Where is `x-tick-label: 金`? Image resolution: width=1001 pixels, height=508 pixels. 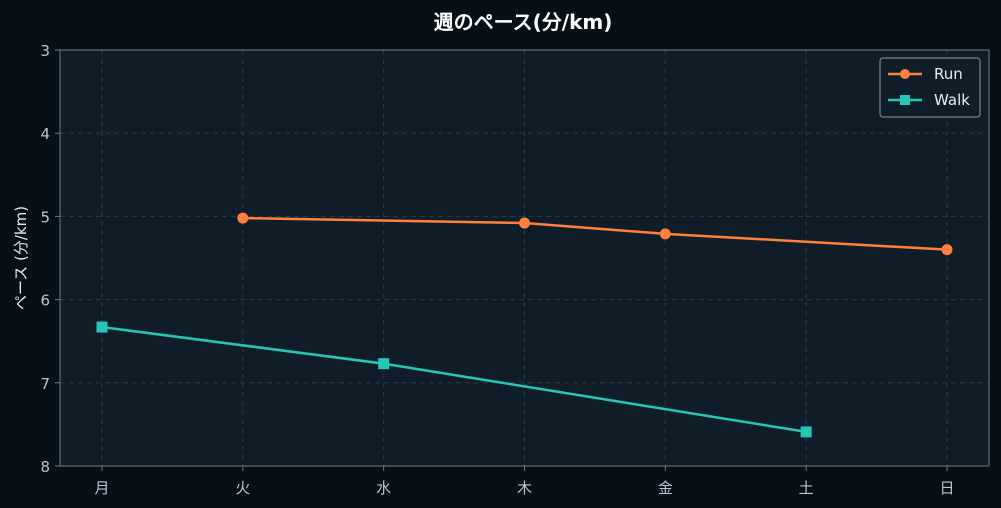 x-tick-label: 金 is located at coordinates (665, 488).